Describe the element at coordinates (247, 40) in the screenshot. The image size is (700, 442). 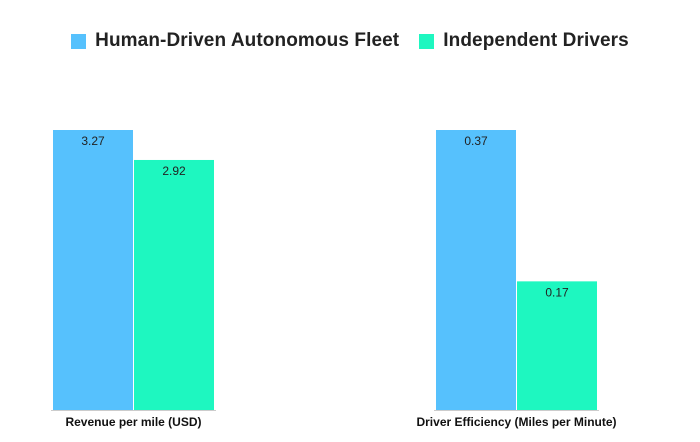
I see `legend-label-human-driven: Human-Driven Autonomous Fleet` at that location.